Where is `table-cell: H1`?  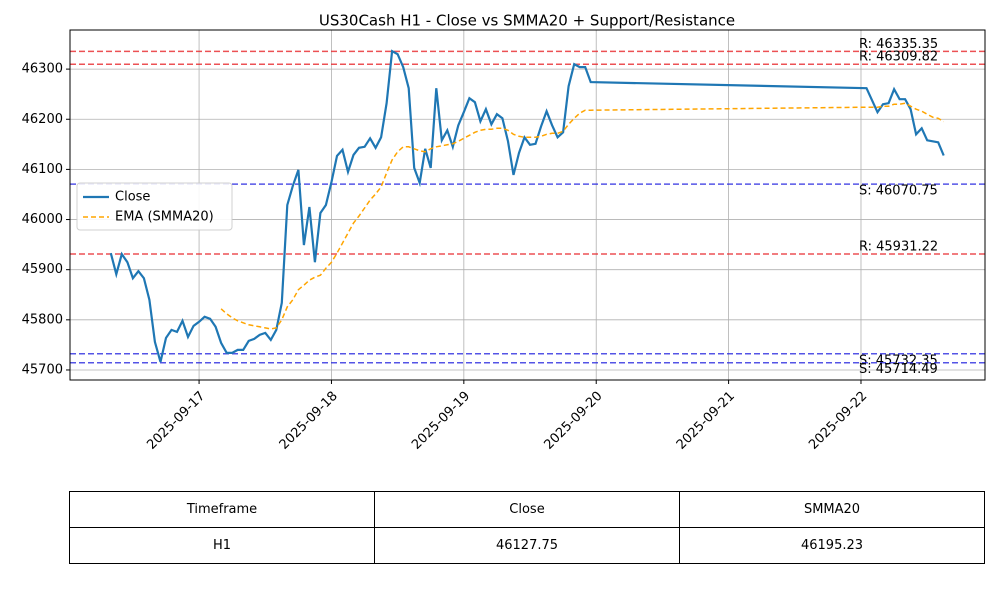
table-cell: H1 is located at coordinates (222, 545).